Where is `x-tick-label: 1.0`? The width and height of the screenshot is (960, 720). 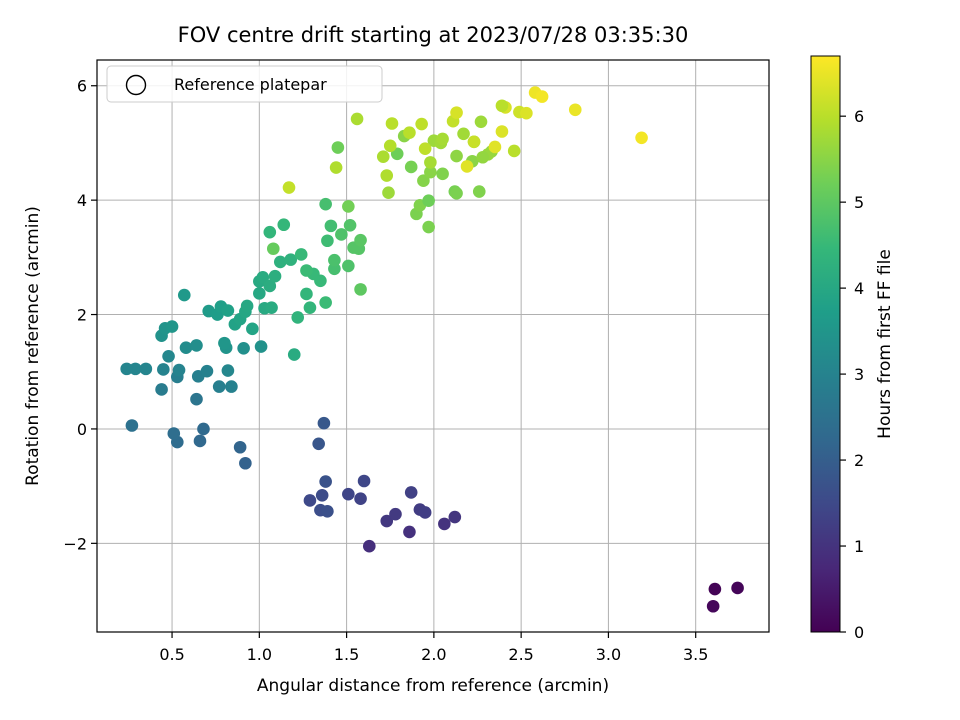
x-tick-label: 1.0 is located at coordinates (259, 654).